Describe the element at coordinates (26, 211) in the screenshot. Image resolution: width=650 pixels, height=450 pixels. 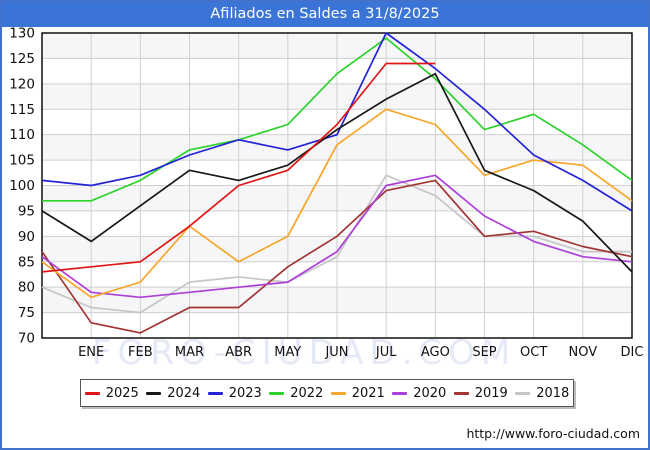
I see `y-tick-label: 95` at that location.